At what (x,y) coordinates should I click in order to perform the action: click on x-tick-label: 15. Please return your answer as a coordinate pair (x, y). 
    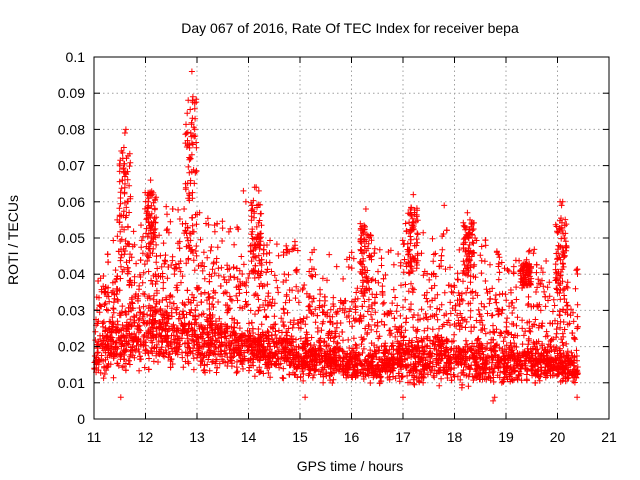
    Looking at the image, I should click on (300, 437).